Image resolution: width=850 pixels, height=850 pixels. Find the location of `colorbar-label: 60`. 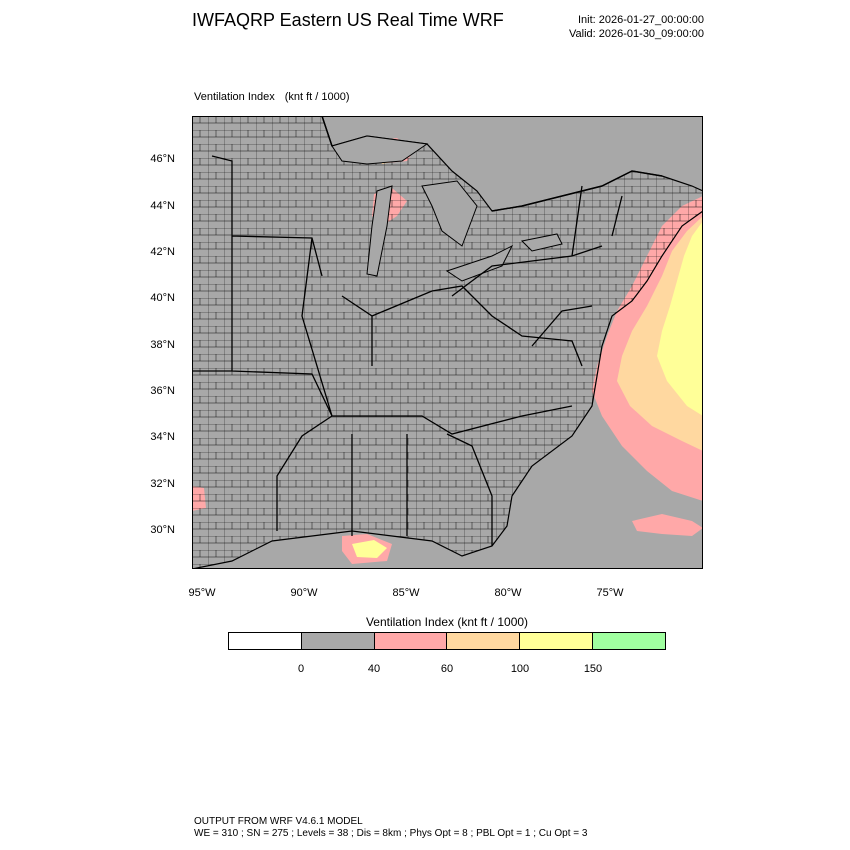

colorbar-label: 60 is located at coordinates (447, 669).